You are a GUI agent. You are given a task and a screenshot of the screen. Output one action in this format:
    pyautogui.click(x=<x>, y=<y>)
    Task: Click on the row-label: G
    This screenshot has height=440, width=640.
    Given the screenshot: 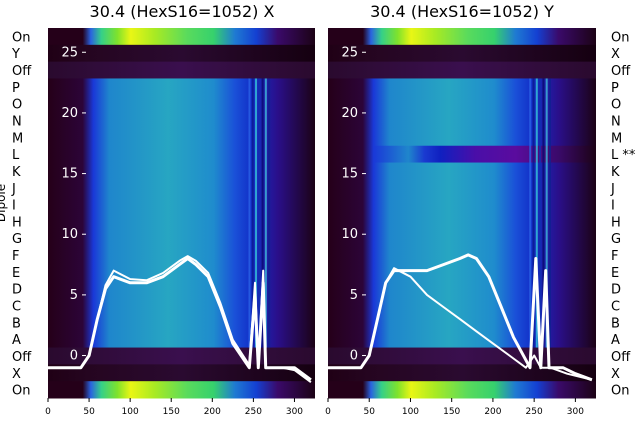 What is the action you would take?
    pyautogui.click(x=616, y=239)
    